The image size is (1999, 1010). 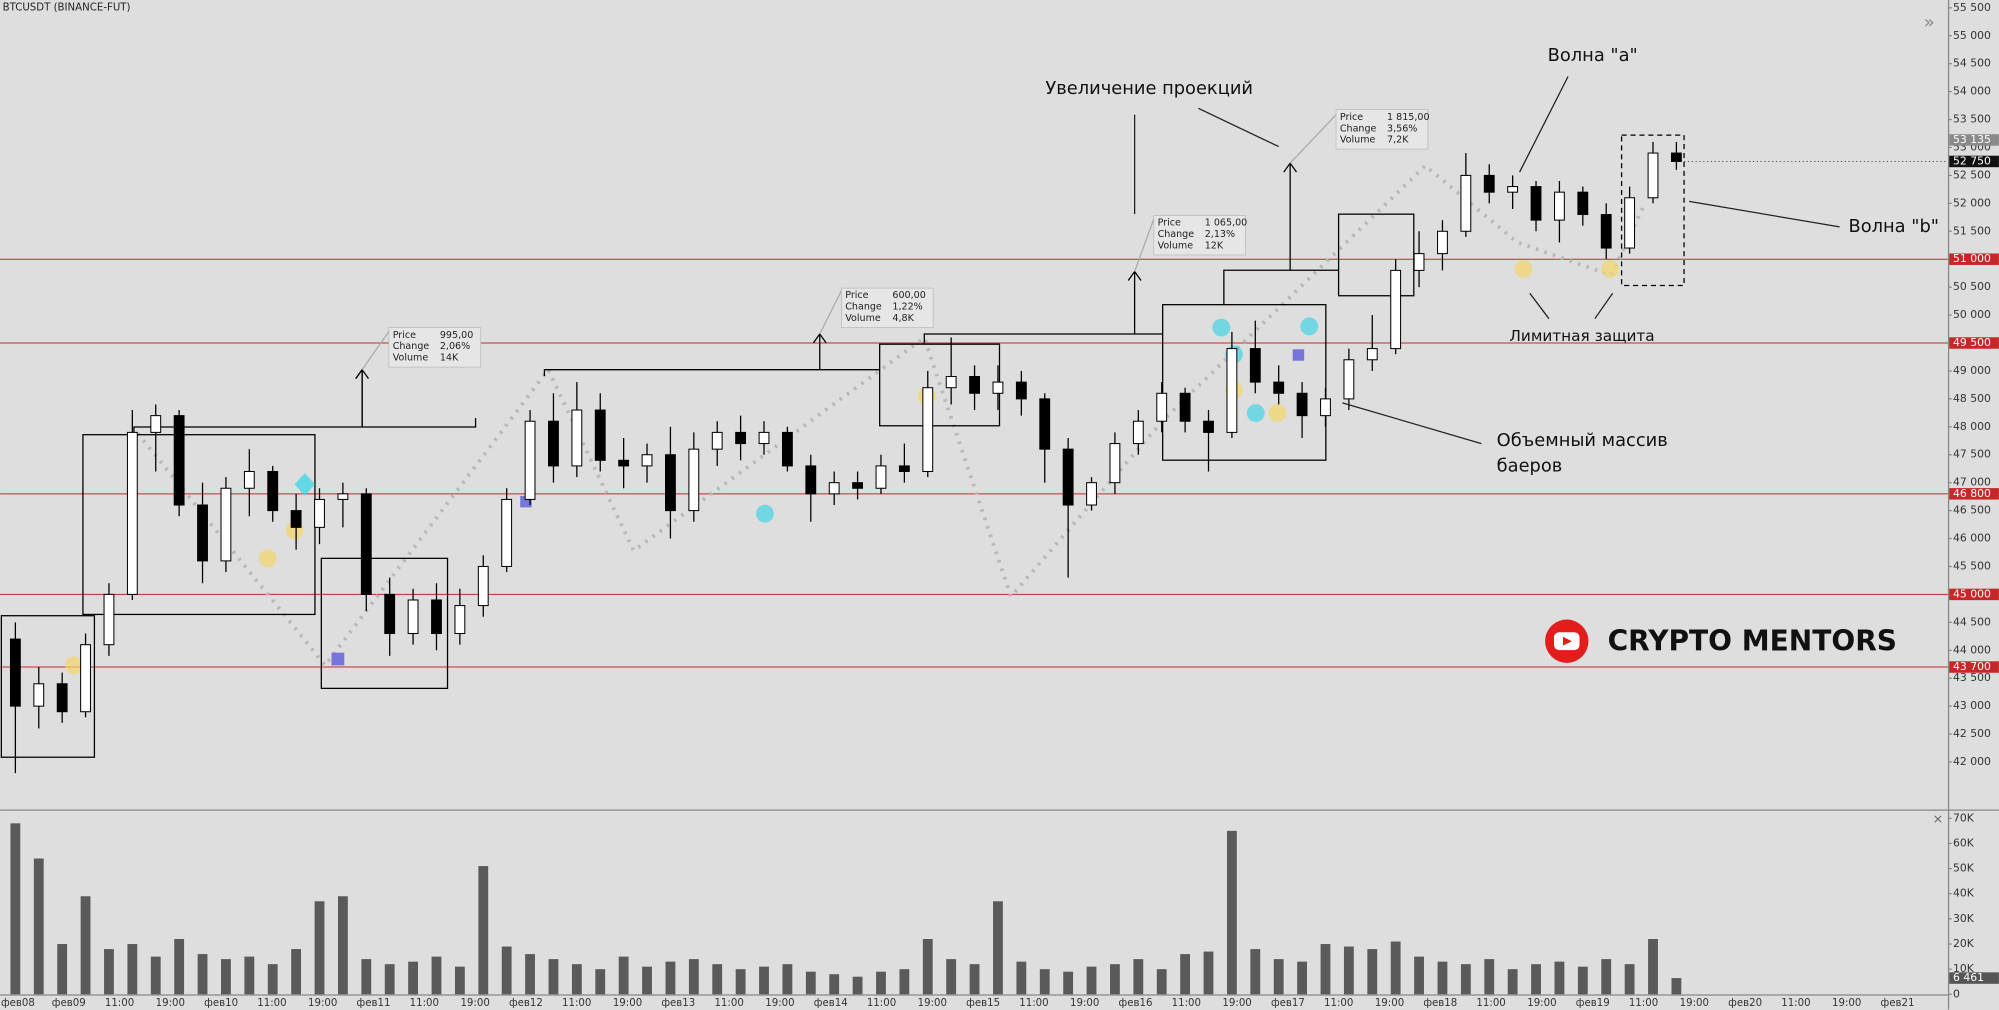 What do you see at coordinates (1898, 1003) in the screenshot?
I see `x-tick-label: фев21` at bounding box center [1898, 1003].